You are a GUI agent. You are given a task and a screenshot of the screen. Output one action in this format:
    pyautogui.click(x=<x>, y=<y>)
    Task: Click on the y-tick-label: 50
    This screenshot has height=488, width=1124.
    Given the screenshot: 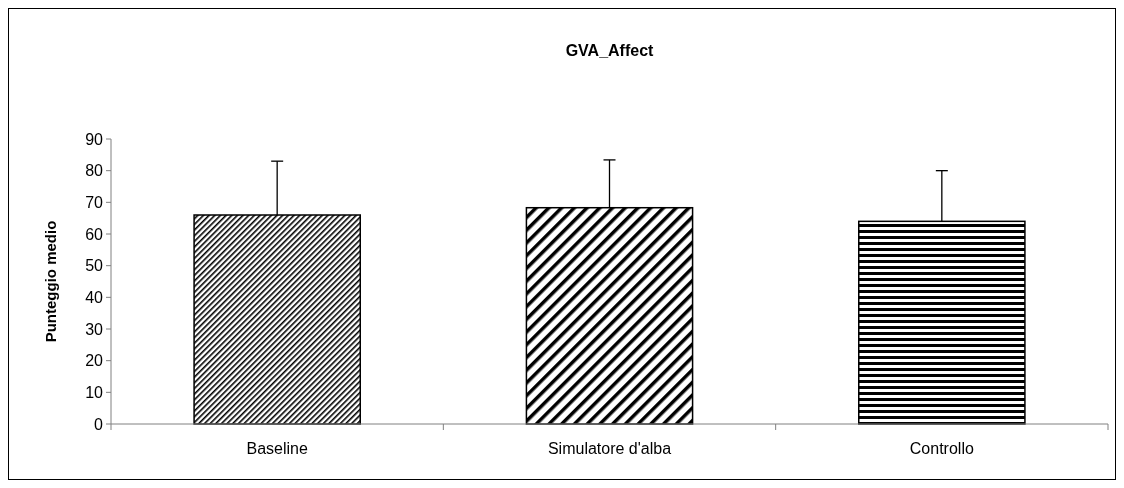 What is the action you would take?
    pyautogui.click(x=94, y=266)
    